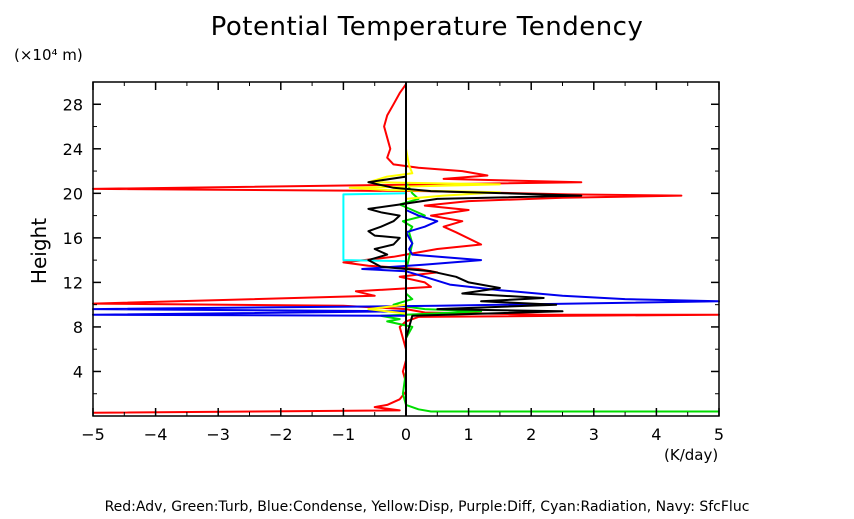 The height and width of the screenshot is (519, 854). What do you see at coordinates (156, 434) in the screenshot?
I see `x-tick-label: −4` at bounding box center [156, 434].